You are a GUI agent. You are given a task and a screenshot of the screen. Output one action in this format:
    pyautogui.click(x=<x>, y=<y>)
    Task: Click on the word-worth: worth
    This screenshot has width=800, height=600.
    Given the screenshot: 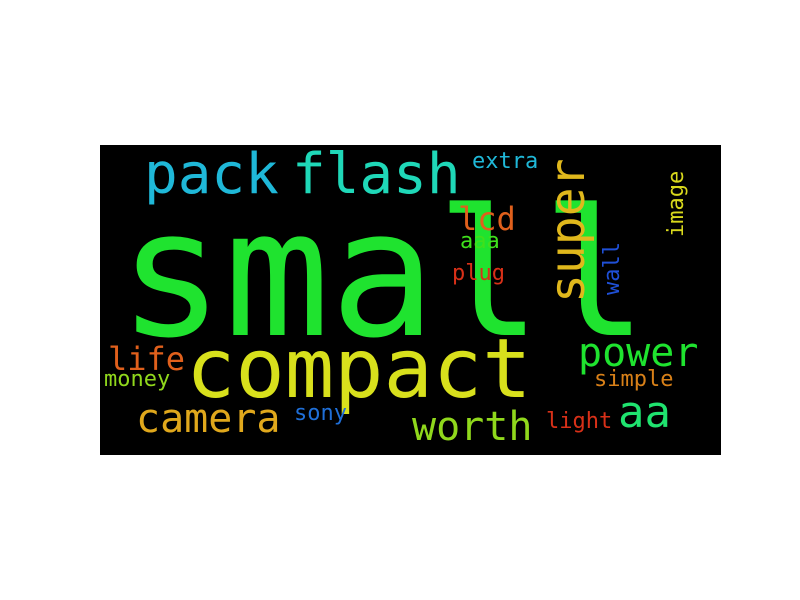 What is the action you would take?
    pyautogui.click(x=472, y=427)
    